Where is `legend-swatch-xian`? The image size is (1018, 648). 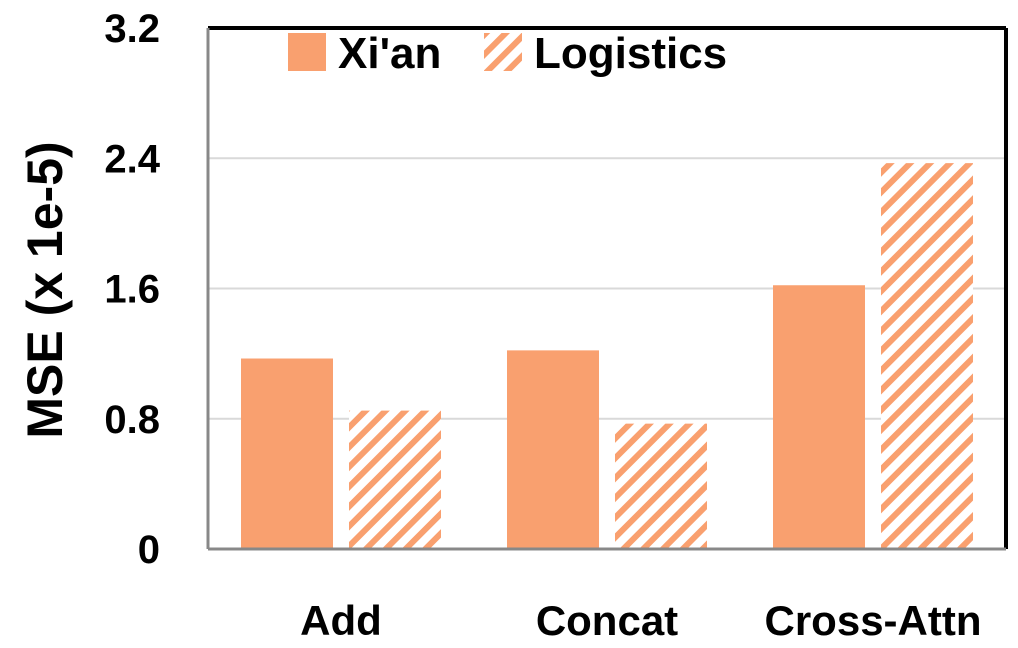 legend-swatch-xian is located at coordinates (307, 52).